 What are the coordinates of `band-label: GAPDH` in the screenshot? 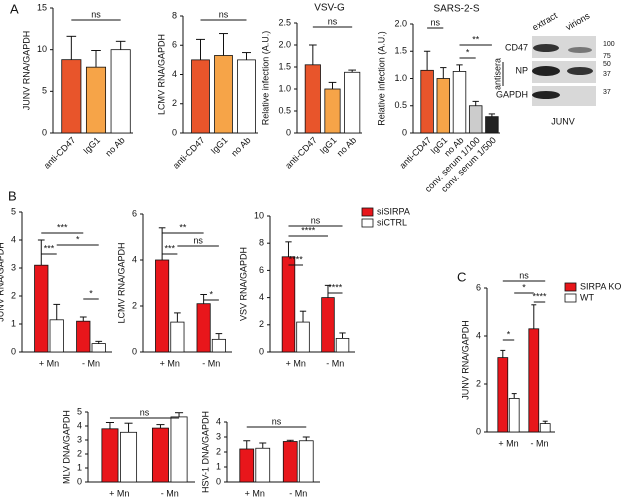 It's located at (512, 94).